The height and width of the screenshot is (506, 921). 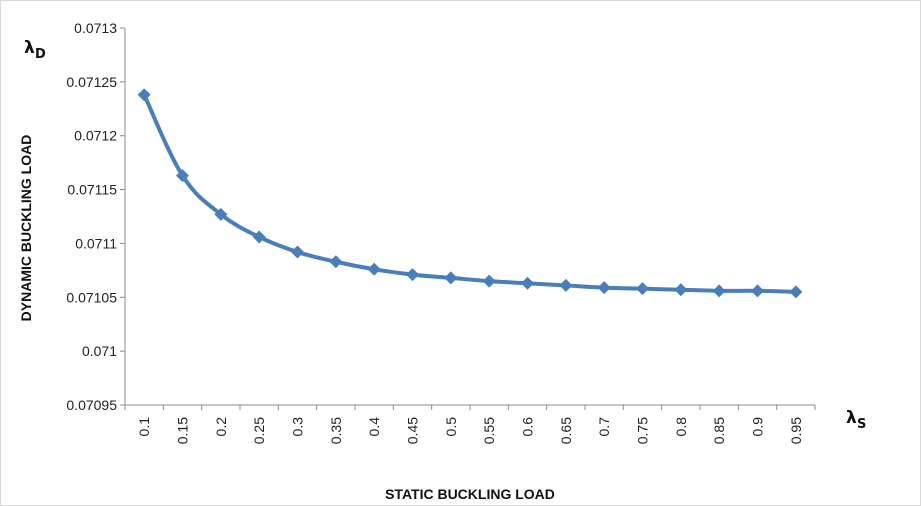 What do you see at coordinates (91, 405) in the screenshot?
I see `y-tick-label: 0.07095` at bounding box center [91, 405].